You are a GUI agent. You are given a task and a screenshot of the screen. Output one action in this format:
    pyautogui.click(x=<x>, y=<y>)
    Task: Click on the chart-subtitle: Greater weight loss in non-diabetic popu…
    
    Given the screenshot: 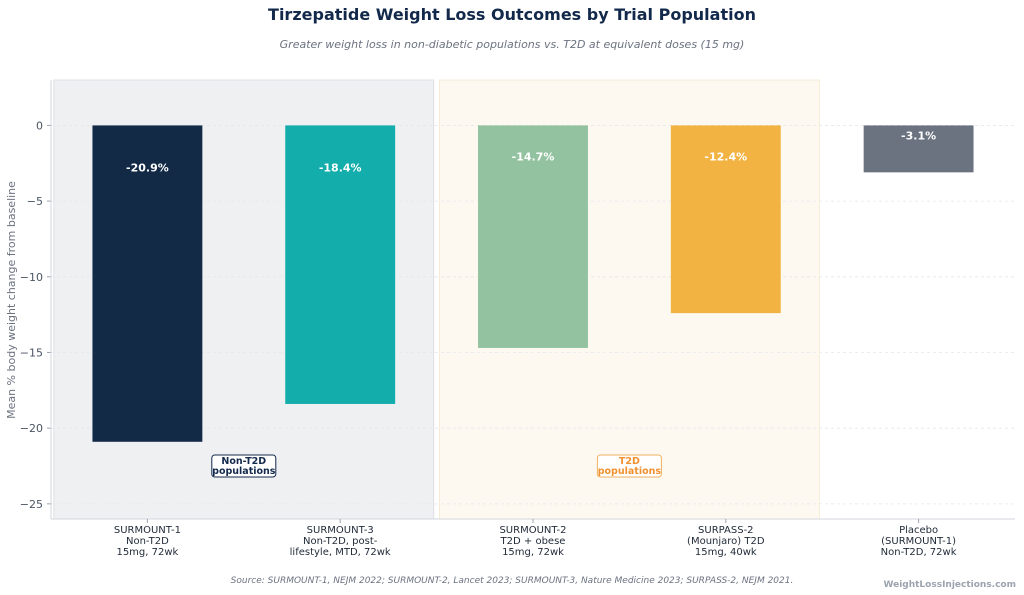 What is the action you would take?
    pyautogui.click(x=512, y=44)
    